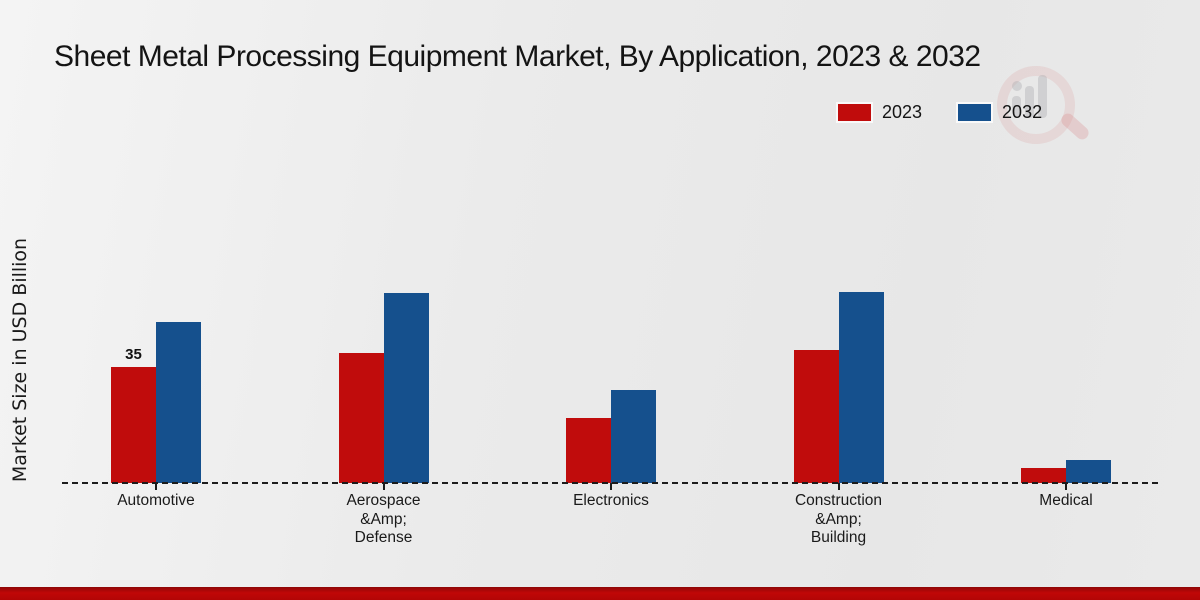 This screenshot has width=1200, height=600. Describe the element at coordinates (611, 500) in the screenshot. I see `category-label-2: Electronics` at that location.